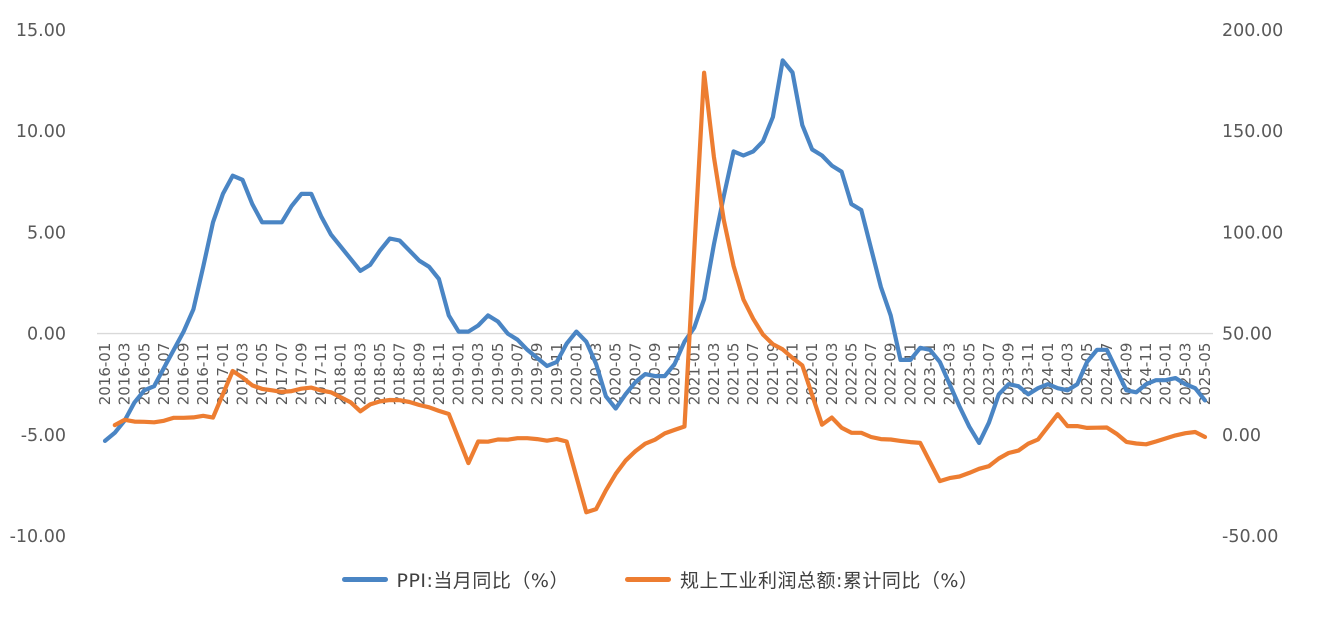 Image resolution: width=1320 pixels, height=618 pixels. Describe the element at coordinates (1146, 374) in the screenshot. I see `x-axis-tick-label: 2024-11` at that location.